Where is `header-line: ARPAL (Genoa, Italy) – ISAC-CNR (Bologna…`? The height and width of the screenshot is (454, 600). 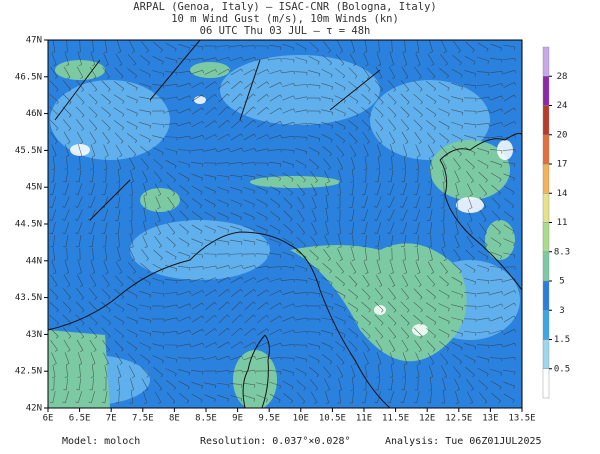 header-line: ARPAL (Genoa, Italy) – ISAC-CNR (Bologna… is located at coordinates (284, 7).